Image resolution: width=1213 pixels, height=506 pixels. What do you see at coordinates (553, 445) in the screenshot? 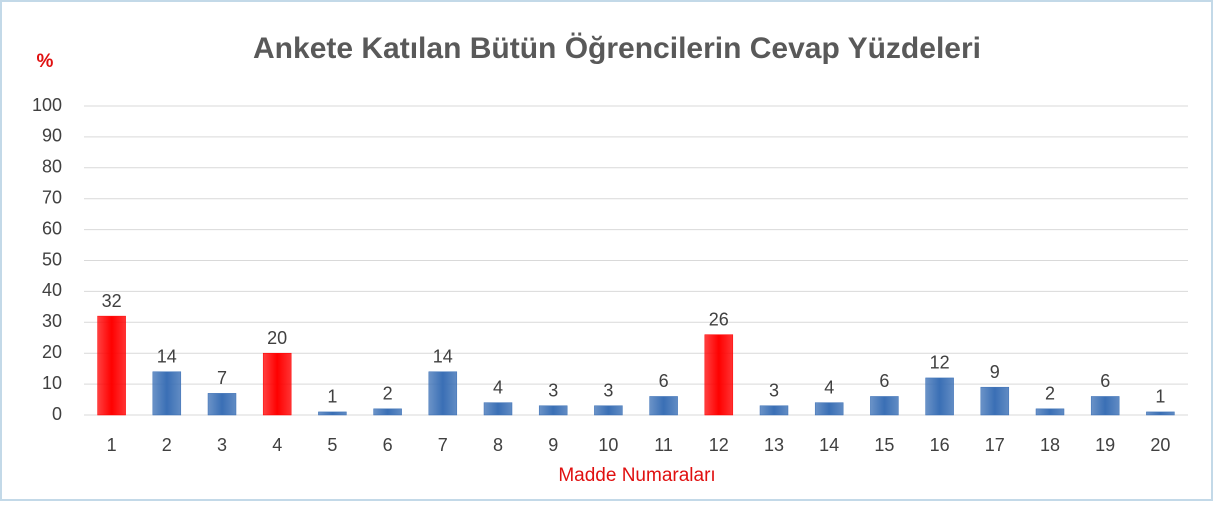
I see `x-tick-label: 9` at bounding box center [553, 445].